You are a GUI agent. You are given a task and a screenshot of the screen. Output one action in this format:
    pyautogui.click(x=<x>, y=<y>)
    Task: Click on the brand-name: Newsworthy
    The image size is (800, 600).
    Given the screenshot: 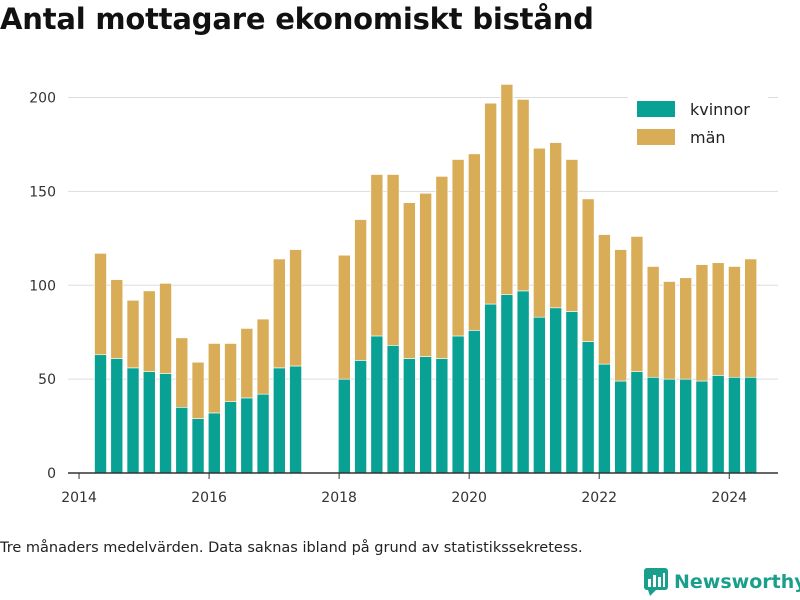 What is the action you would take?
    pyautogui.click(x=737, y=582)
    